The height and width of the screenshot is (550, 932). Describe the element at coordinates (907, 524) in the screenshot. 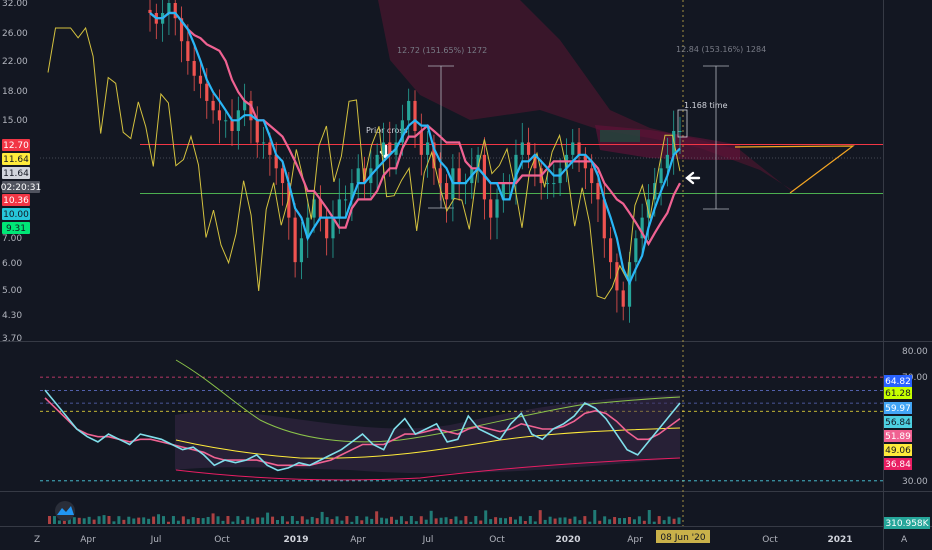

I see `volume-badge-label: 310.958K` at that location.